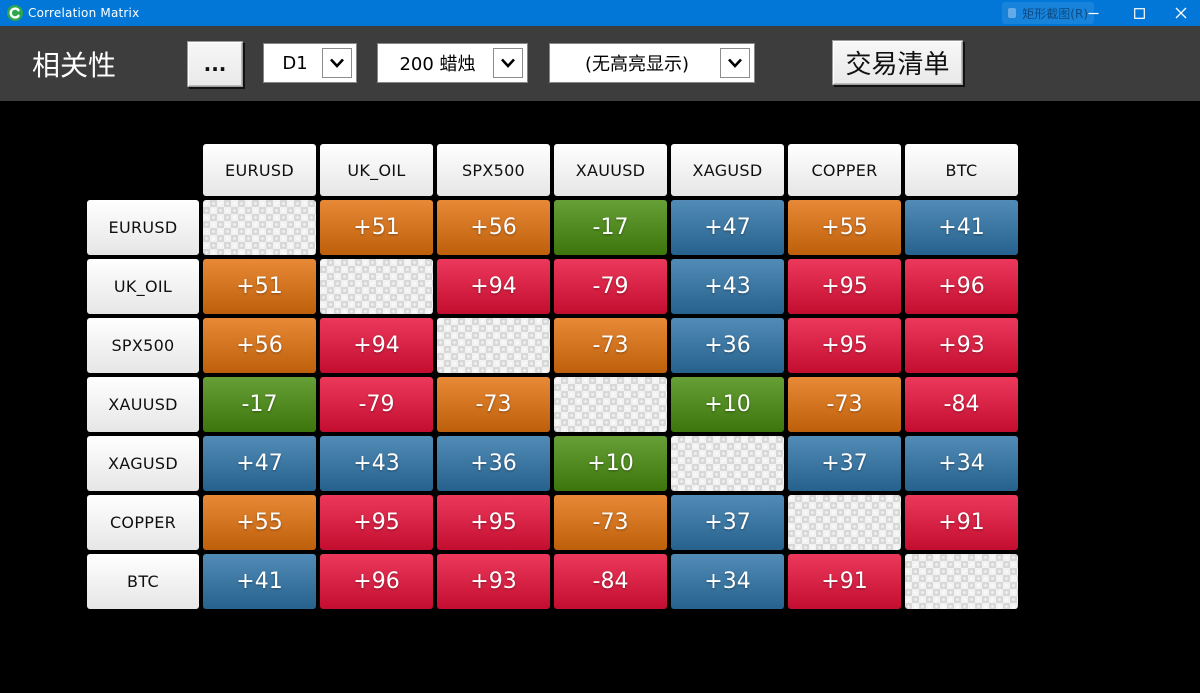 This screenshot has width=1200, height=693. I want to click on matrix-cell-BTC-XAUUSD: -84, so click(610, 581).